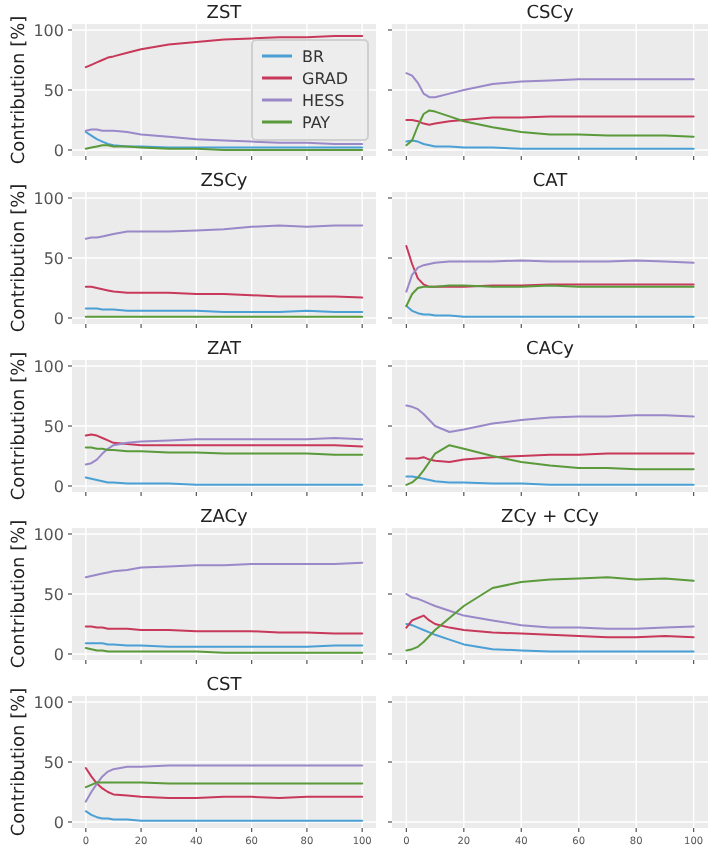 Image resolution: width=724 pixels, height=846 pixels. What do you see at coordinates (225, 518) in the screenshot?
I see `chart-title: ZACy` at bounding box center [225, 518].